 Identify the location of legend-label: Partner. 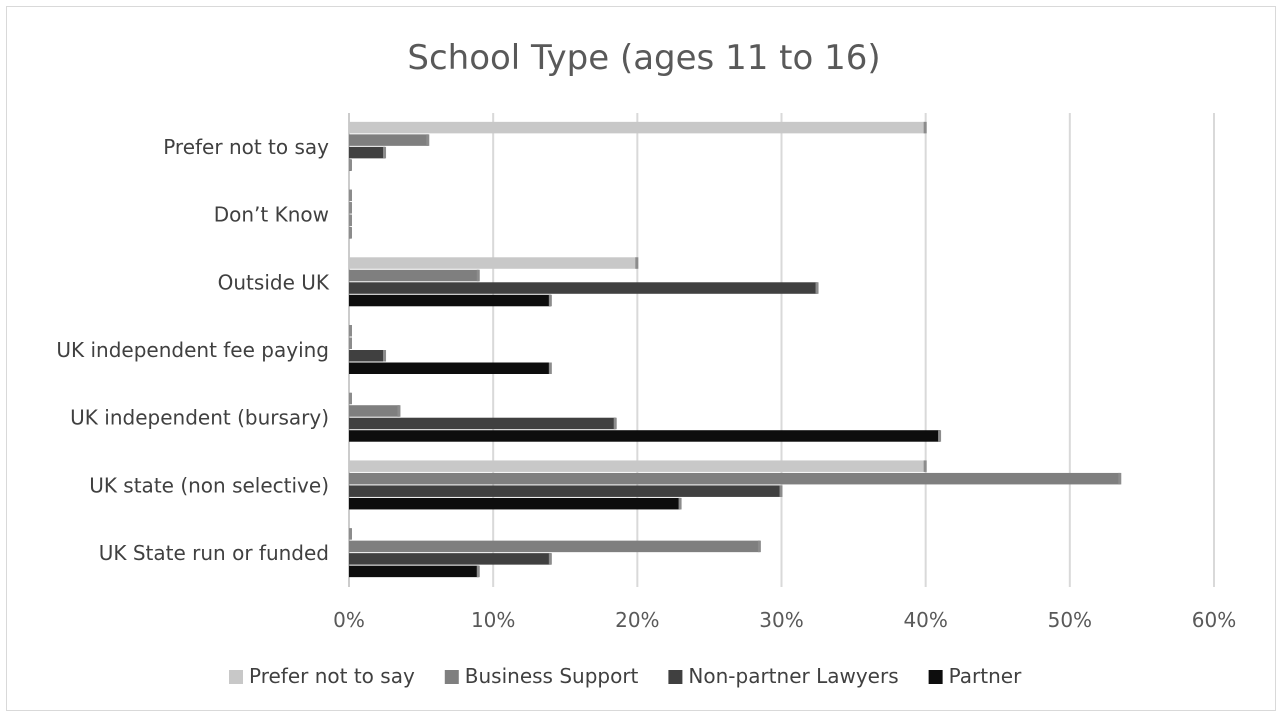
(985, 676).